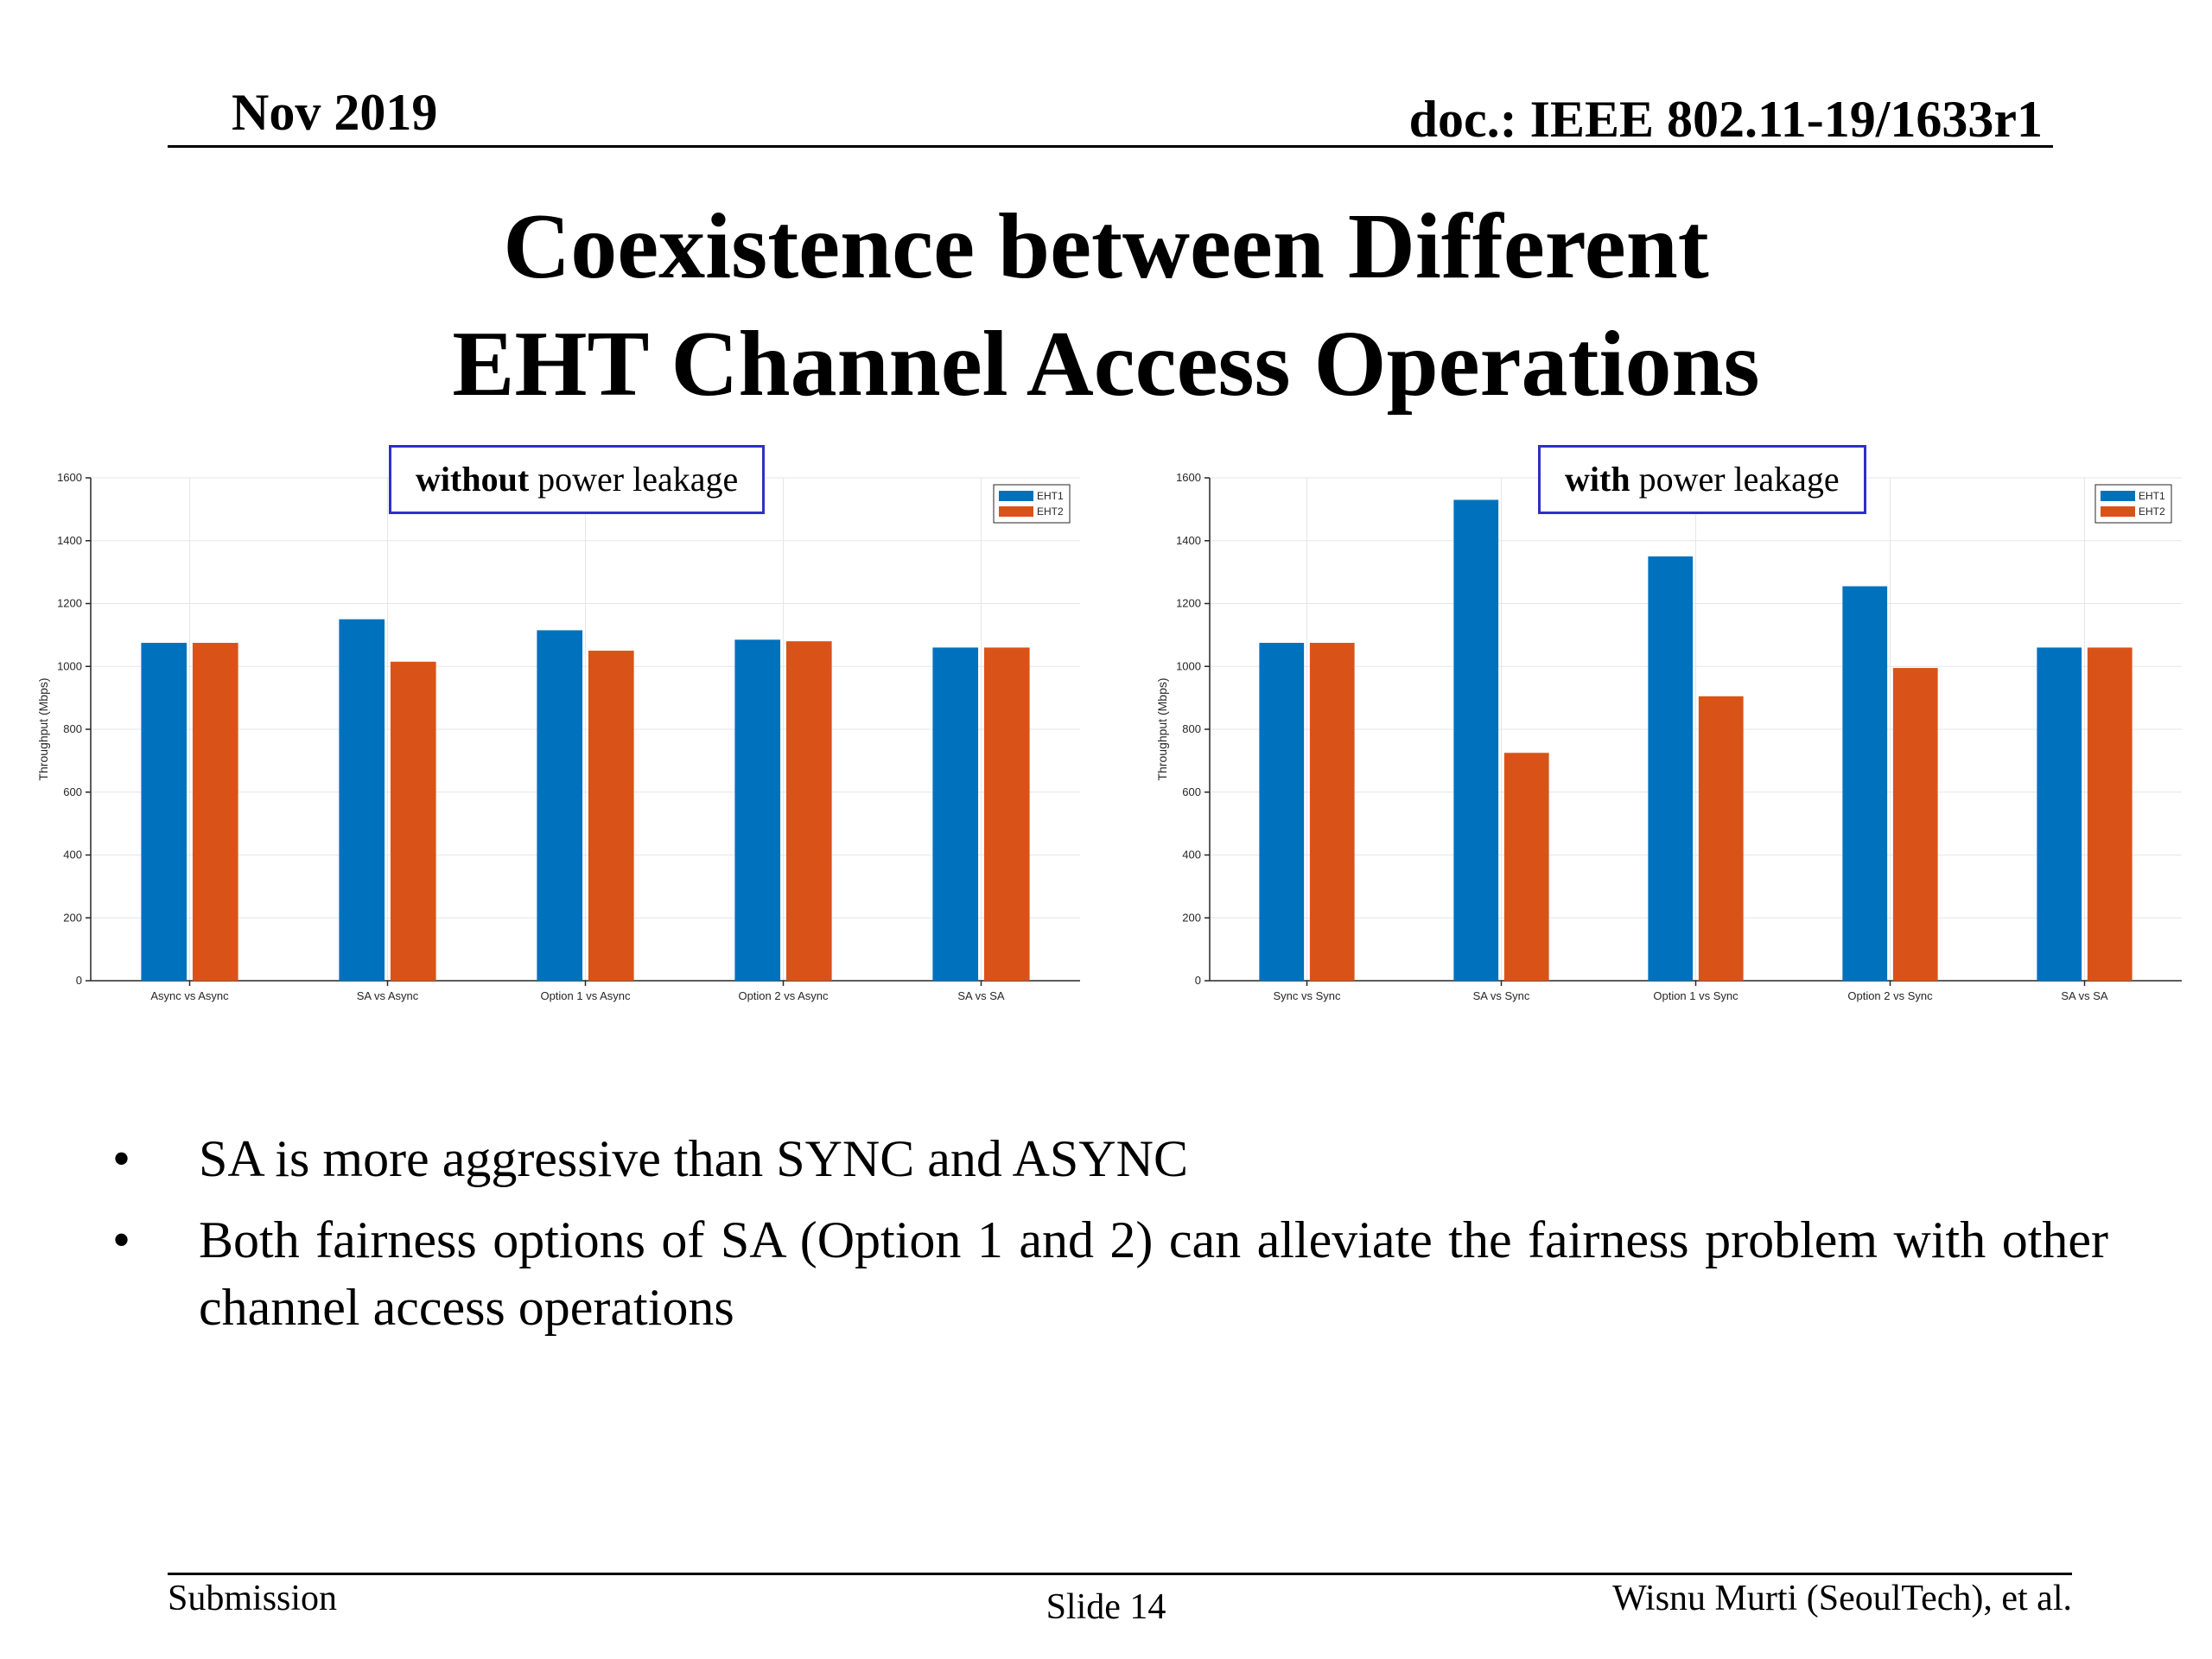 The width and height of the screenshot is (2212, 1659). What do you see at coordinates (388, 995) in the screenshot?
I see `x-tick-label: SA vs Async` at bounding box center [388, 995].